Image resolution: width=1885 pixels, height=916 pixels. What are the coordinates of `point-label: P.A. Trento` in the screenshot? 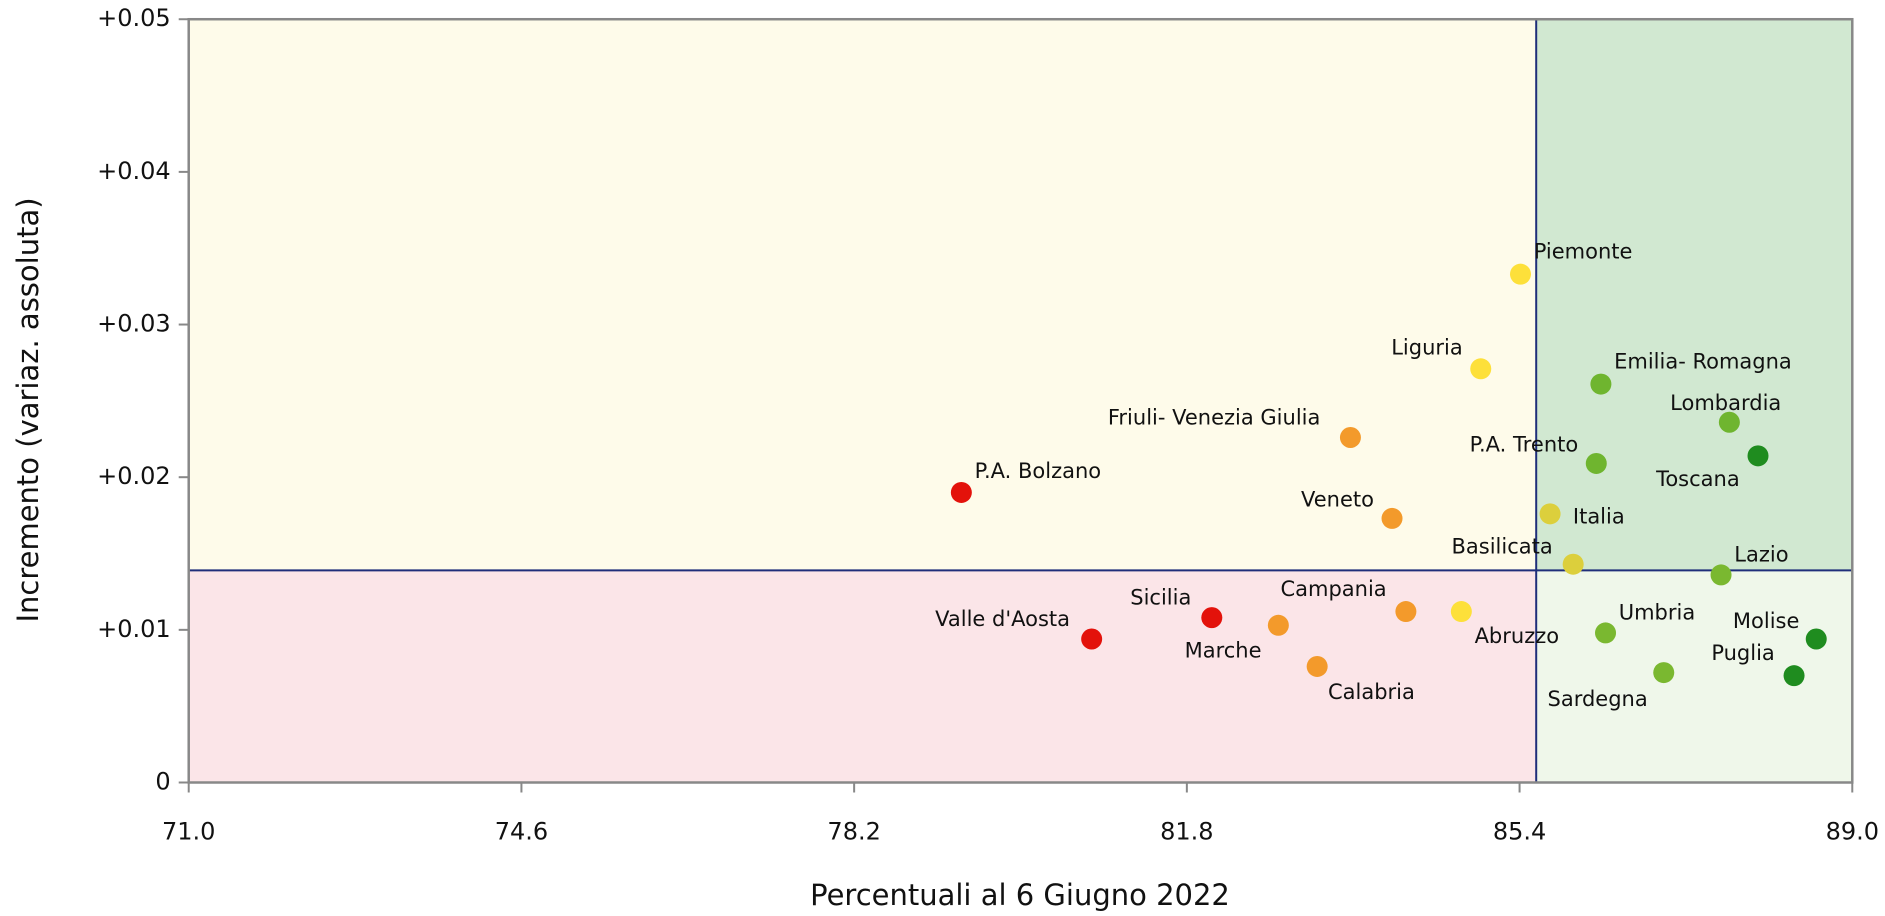 It's located at (1524, 444).